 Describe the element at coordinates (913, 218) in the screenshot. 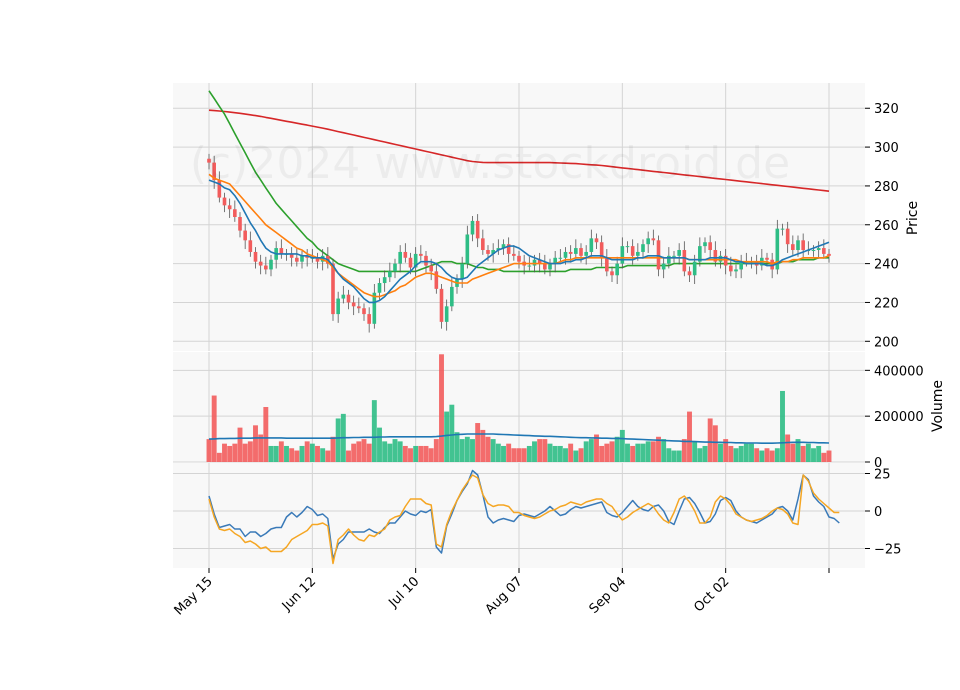

I see `price-axis-title: Price` at that location.